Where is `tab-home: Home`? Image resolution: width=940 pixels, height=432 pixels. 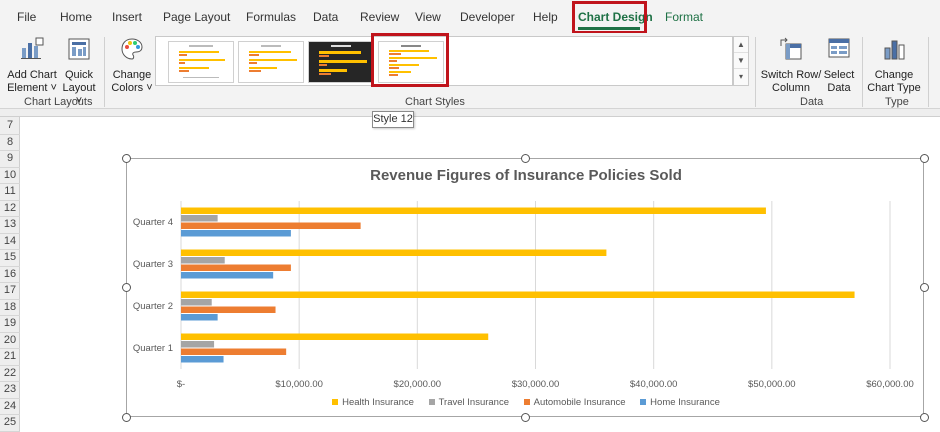 tab-home: Home is located at coordinates (76, 17).